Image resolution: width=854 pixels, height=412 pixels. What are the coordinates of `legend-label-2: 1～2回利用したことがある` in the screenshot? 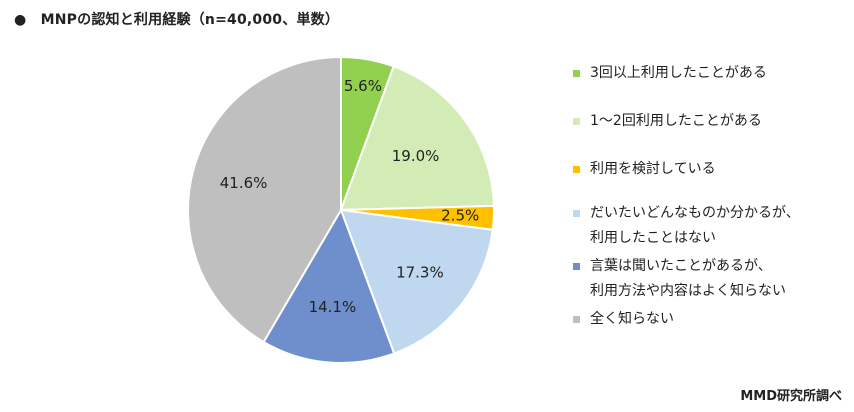 It's located at (676, 121).